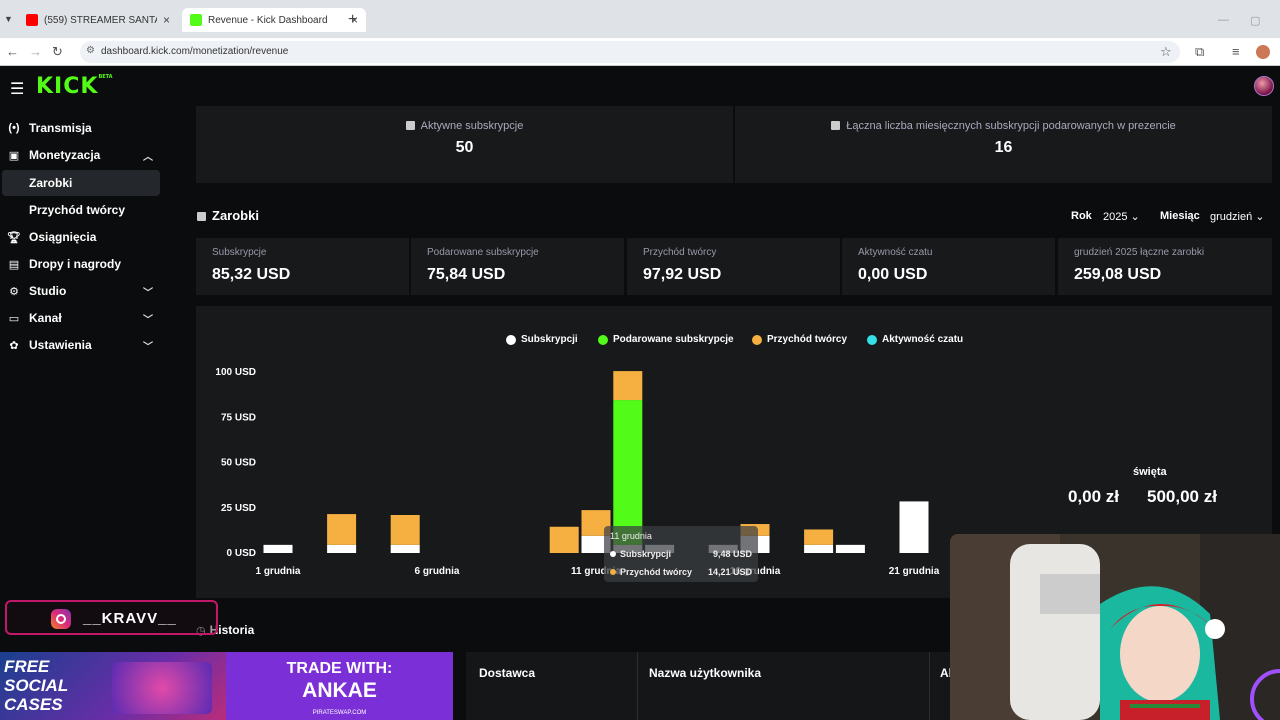 This screenshot has height=720, width=1280. I want to click on sidebar-item-transmisja: (•) Transmisja, so click(85, 128).